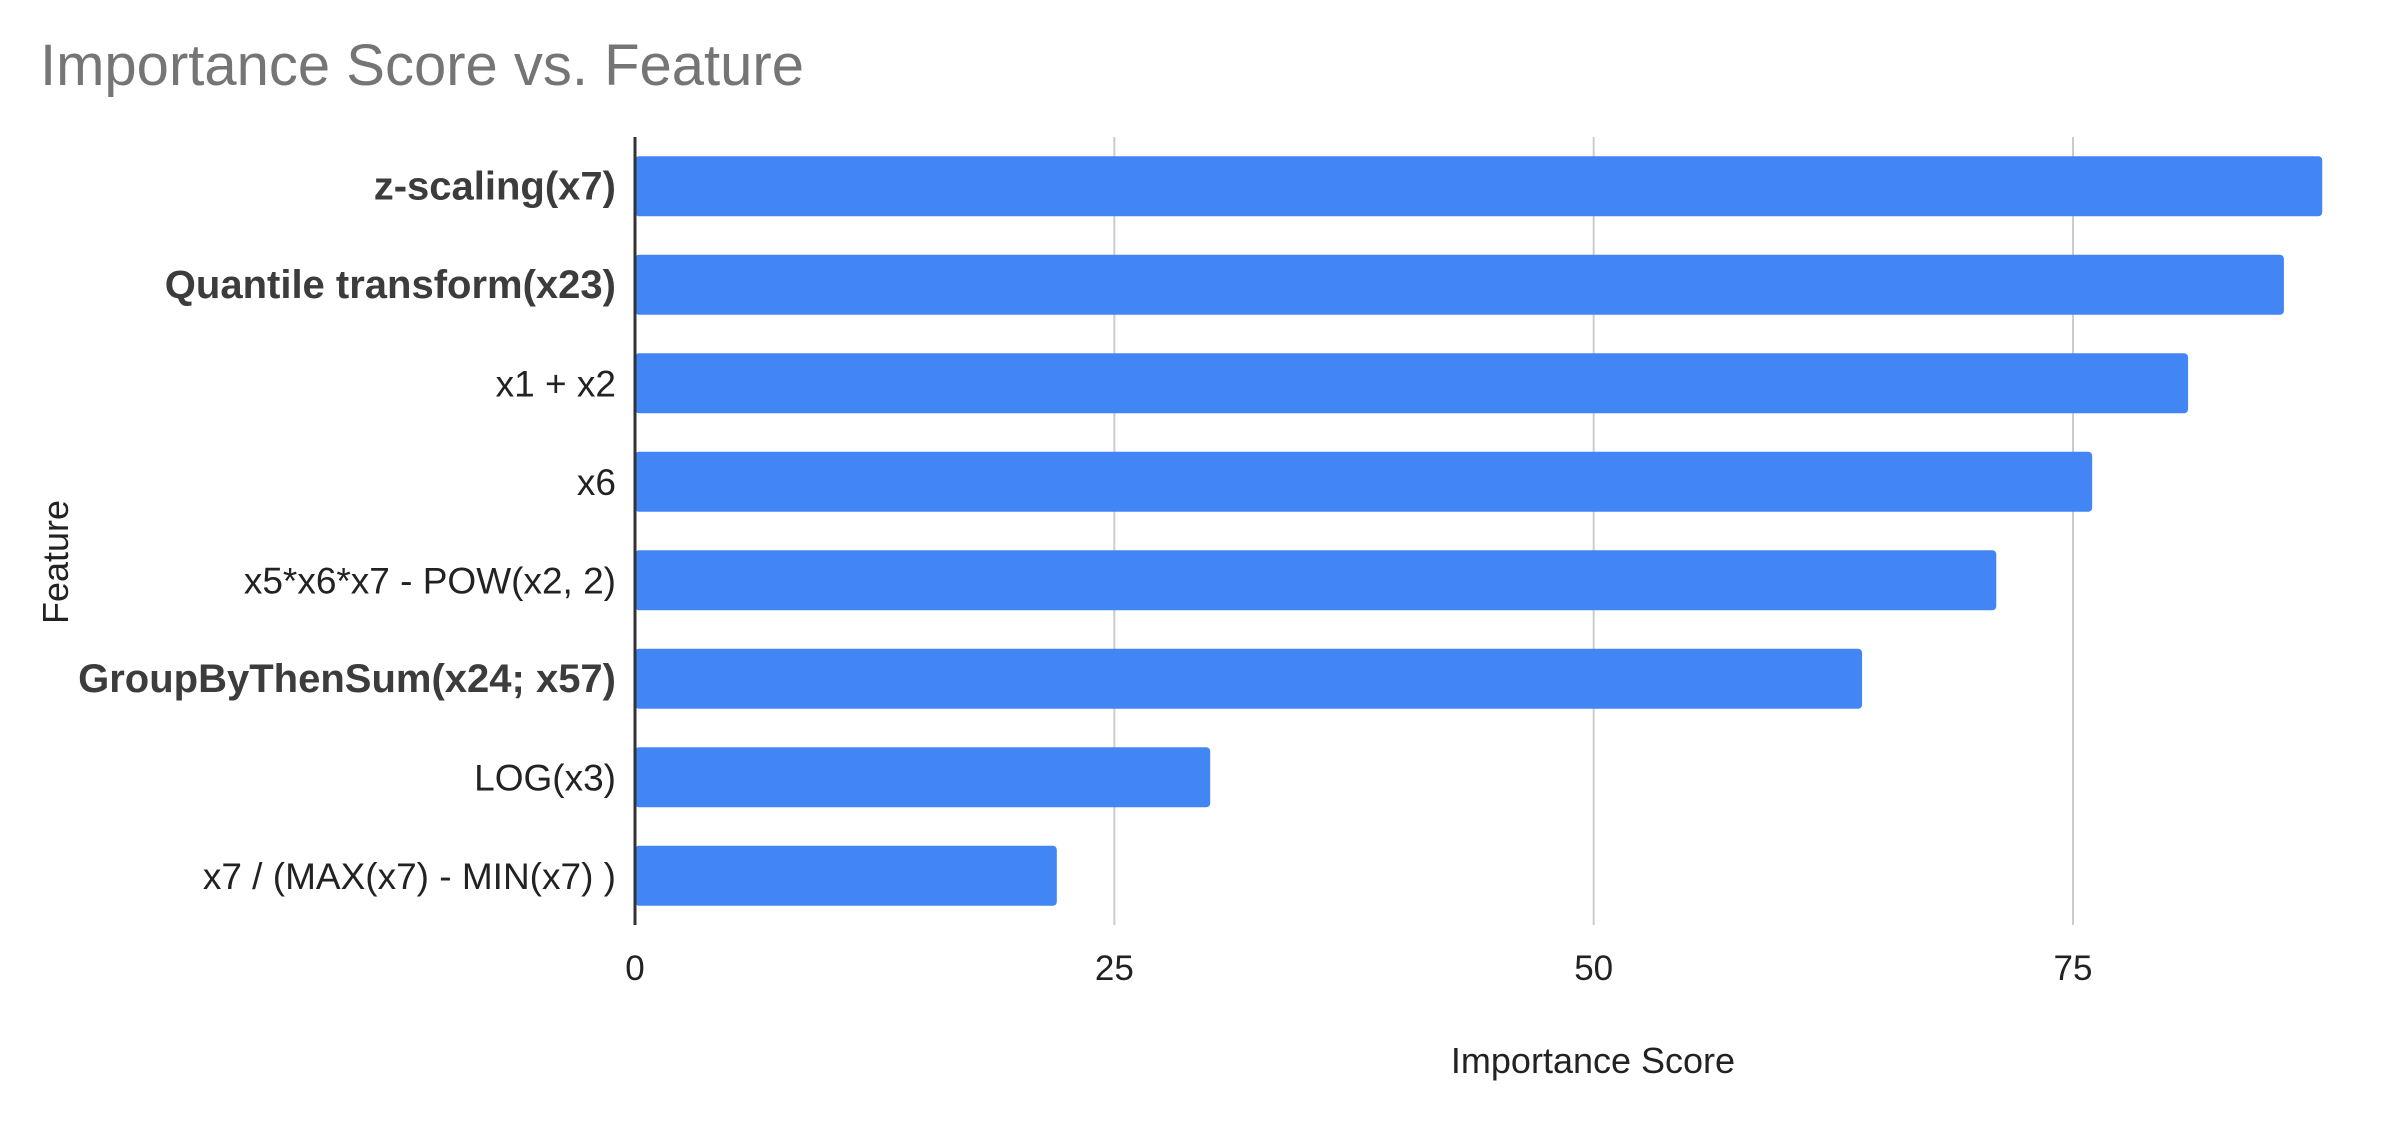  Describe the element at coordinates (1593, 1060) in the screenshot. I see `x-axis-title: Importance Score` at that location.